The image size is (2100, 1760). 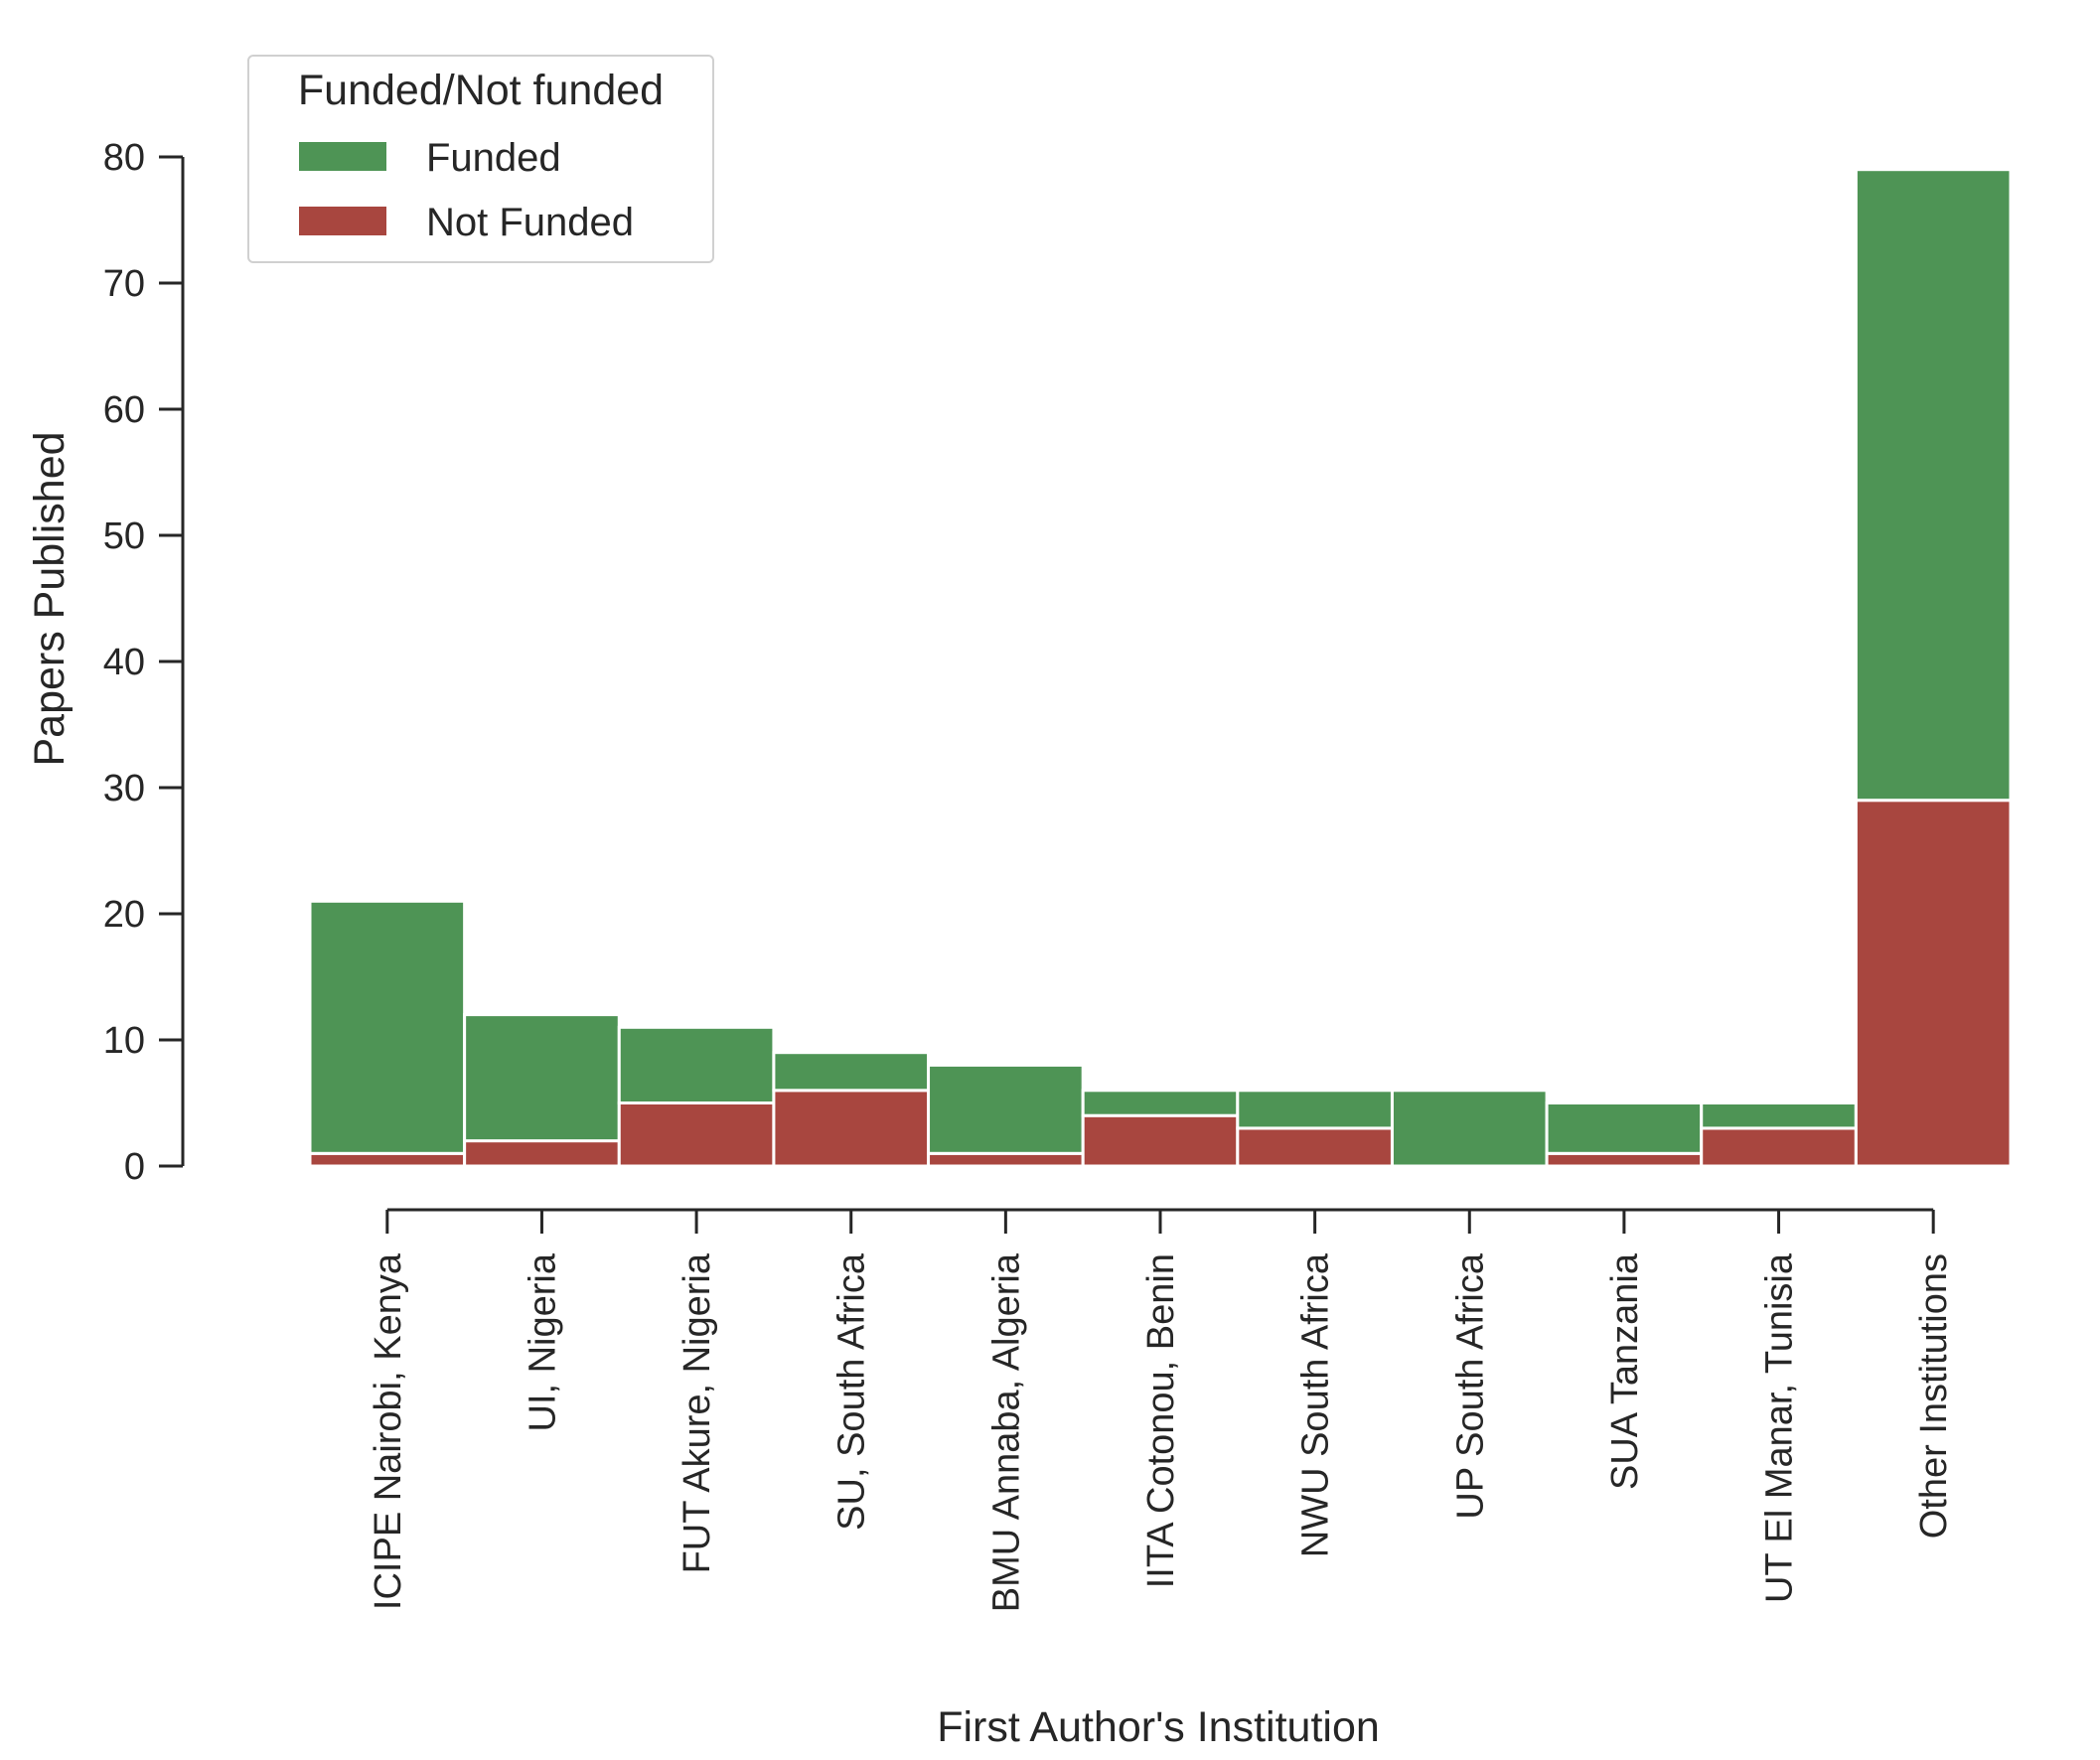 What do you see at coordinates (493, 158) in the screenshot?
I see `legend-label-funded: Funded` at bounding box center [493, 158].